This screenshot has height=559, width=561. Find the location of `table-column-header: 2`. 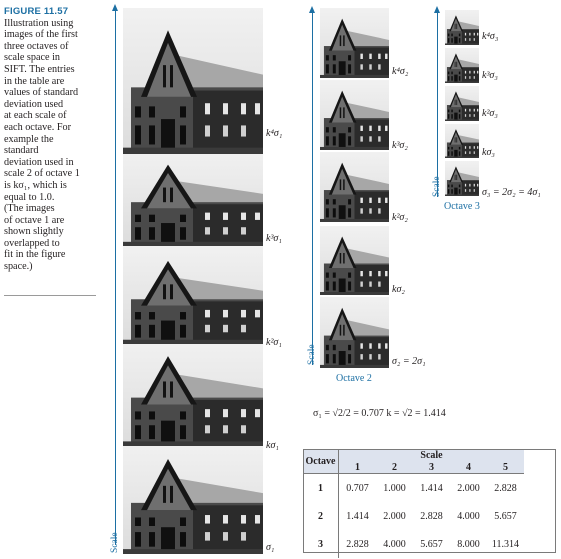

table-column-header: 2 is located at coordinates (394, 467).